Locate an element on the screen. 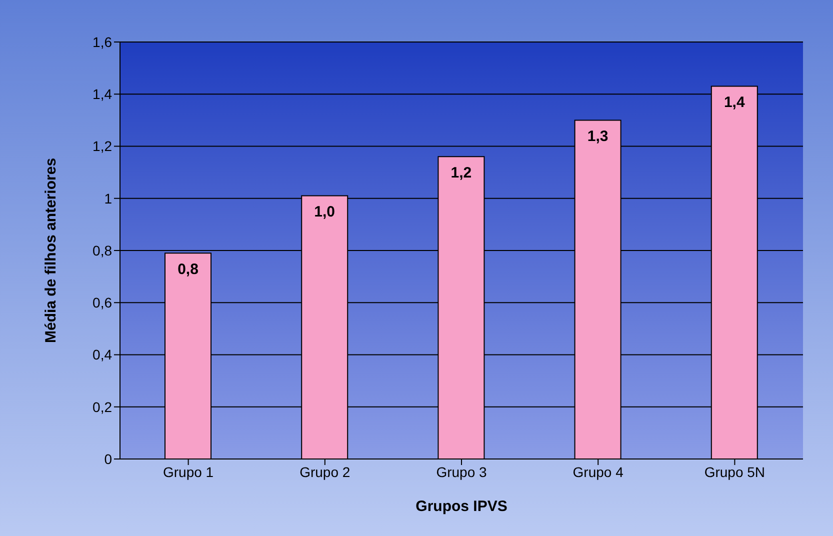 Image resolution: width=833 pixels, height=536 pixels. x-tick-label: Grupo 2 is located at coordinates (325, 472).